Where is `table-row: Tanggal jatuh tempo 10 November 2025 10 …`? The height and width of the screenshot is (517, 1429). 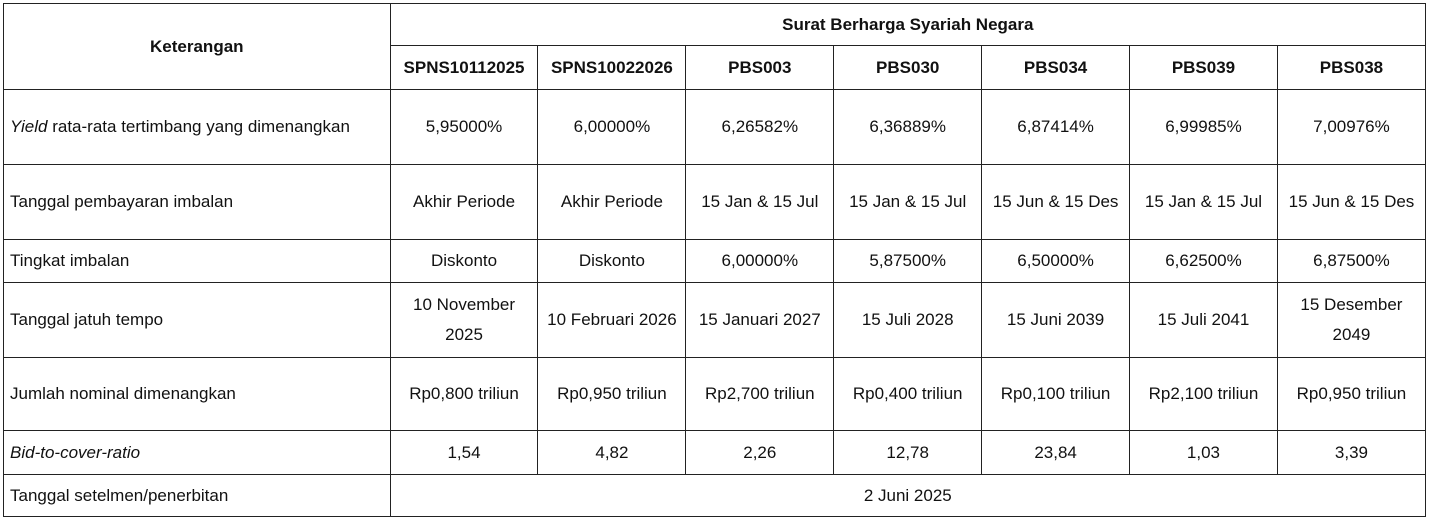 table-row: Tanggal jatuh tempo 10 November 2025 10 … is located at coordinates (715, 320).